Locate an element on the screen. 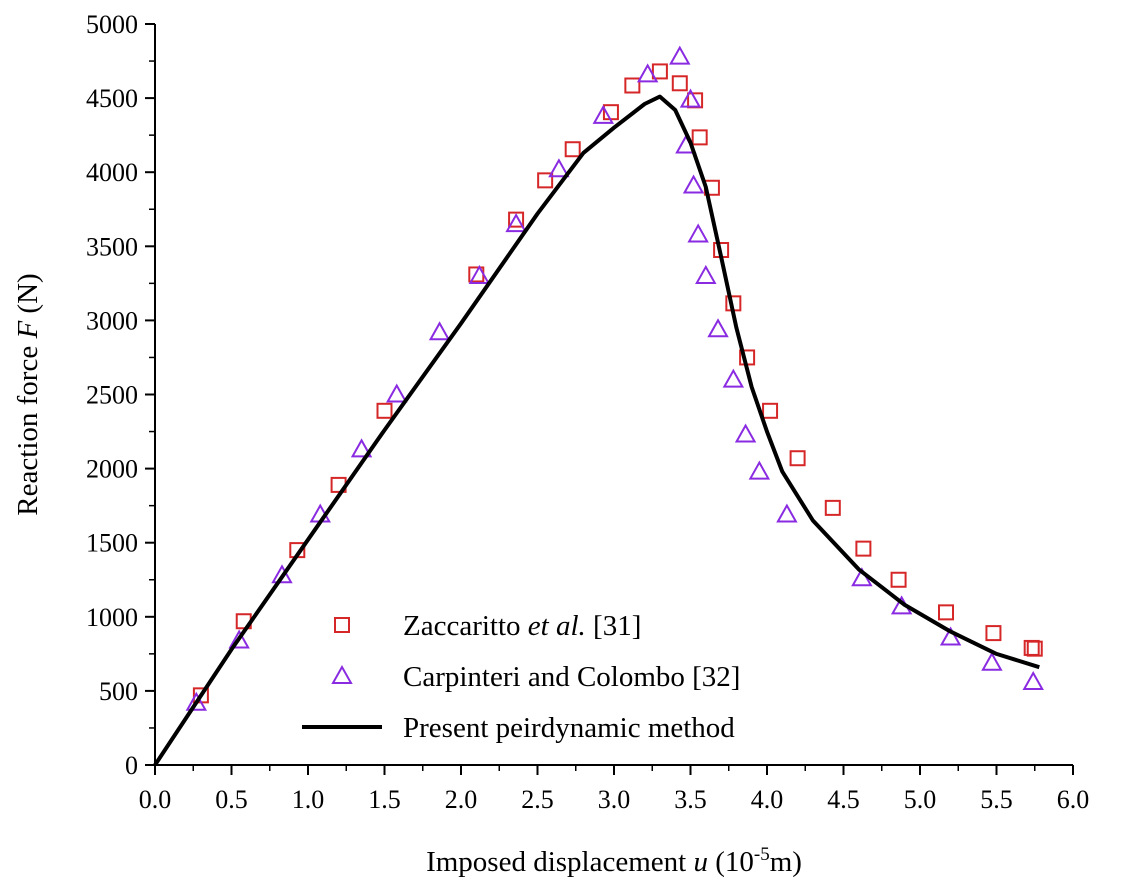 The width and height of the screenshot is (1125, 886). y-tick-label: 5000 is located at coordinates (112, 24).